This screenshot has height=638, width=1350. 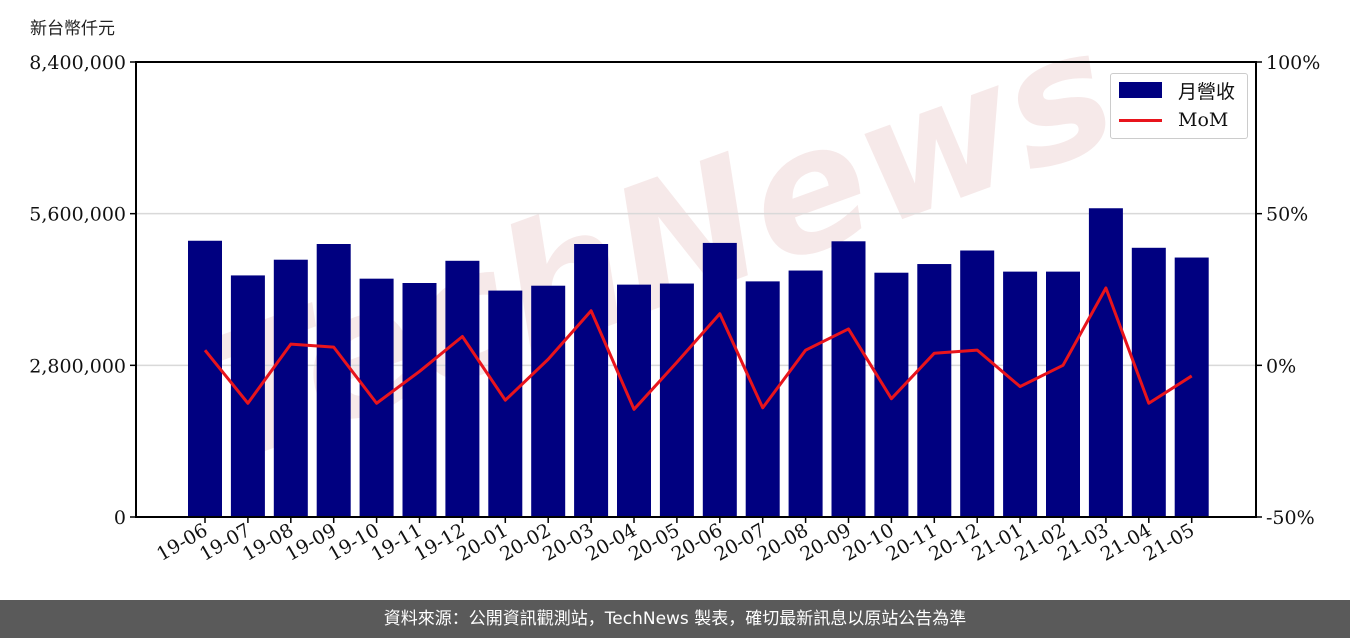 I want to click on y-left-tick-label: 2,800,000, so click(x=77, y=366).